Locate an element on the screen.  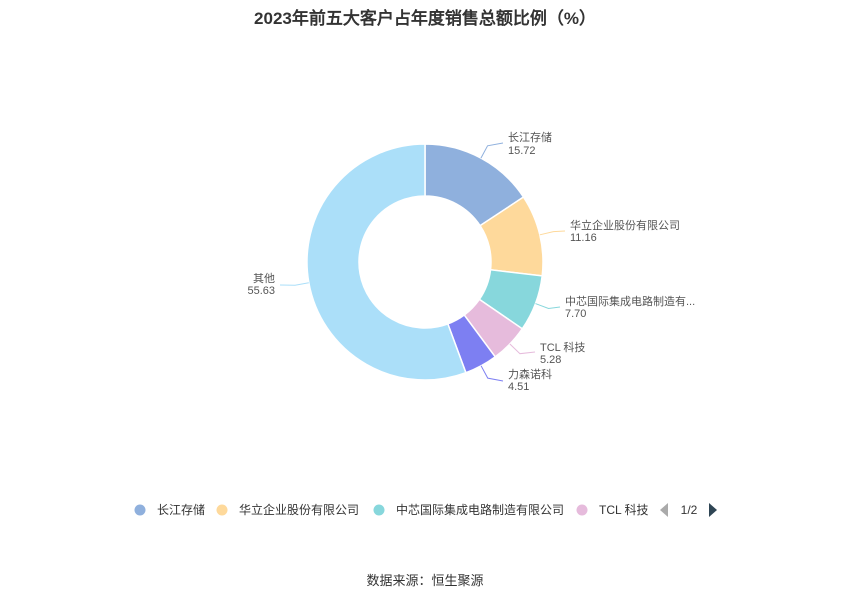
legend: 长江存储 华立企业股份有限公司 中芯国际集成电路制造有限公司 TCL 科技 1/2 is located at coordinates (425, 509).